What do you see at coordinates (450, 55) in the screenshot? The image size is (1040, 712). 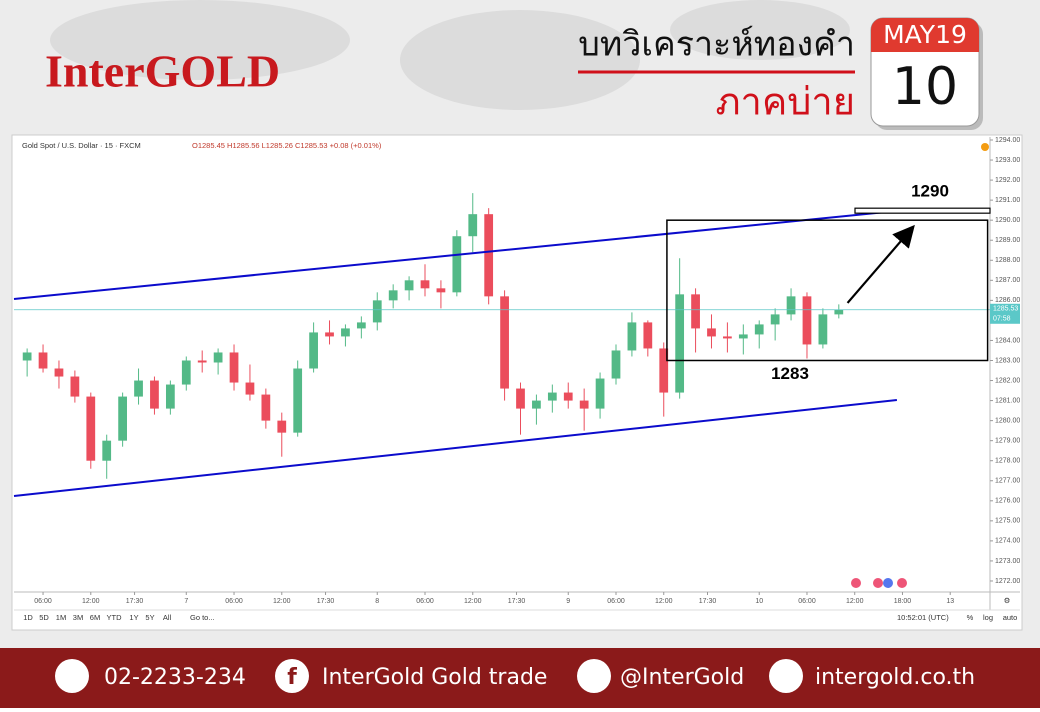 I see `world-map` at bounding box center [450, 55].